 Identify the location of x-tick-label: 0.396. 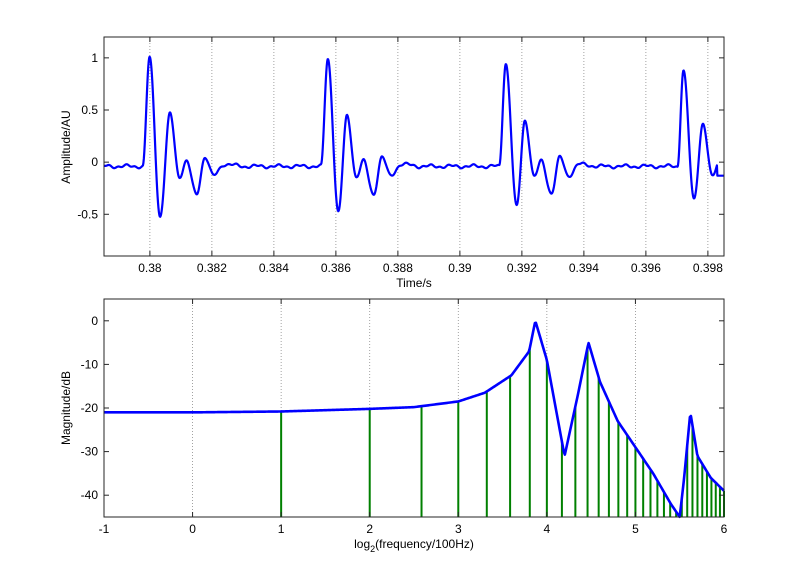
(646, 268).